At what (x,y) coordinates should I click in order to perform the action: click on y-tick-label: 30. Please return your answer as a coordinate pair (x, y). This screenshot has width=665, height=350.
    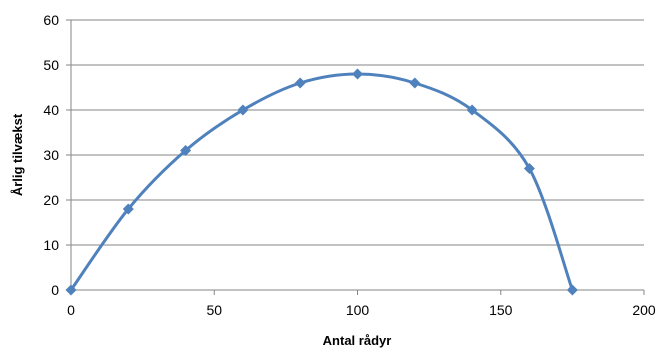
    Looking at the image, I should click on (51, 155).